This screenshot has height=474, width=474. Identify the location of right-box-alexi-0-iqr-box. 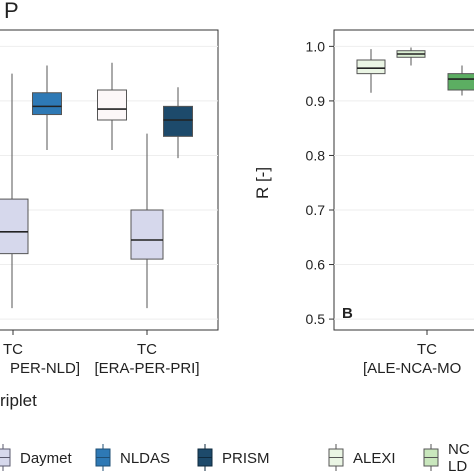
(371, 67).